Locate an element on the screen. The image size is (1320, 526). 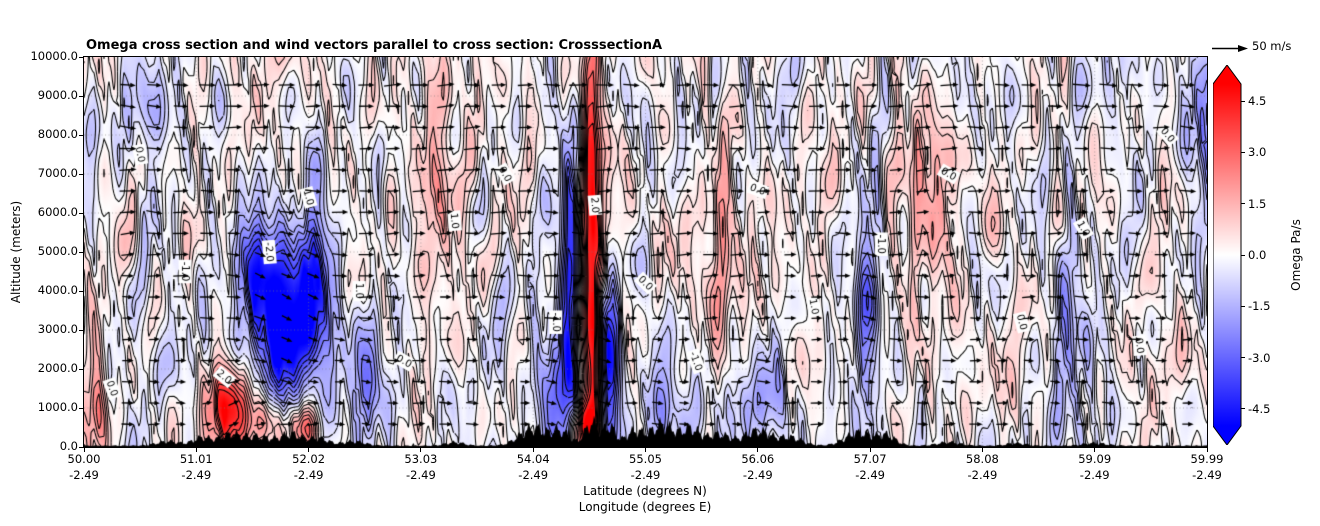
x-tick-label-latitude: 59.99 is located at coordinates (1207, 459).